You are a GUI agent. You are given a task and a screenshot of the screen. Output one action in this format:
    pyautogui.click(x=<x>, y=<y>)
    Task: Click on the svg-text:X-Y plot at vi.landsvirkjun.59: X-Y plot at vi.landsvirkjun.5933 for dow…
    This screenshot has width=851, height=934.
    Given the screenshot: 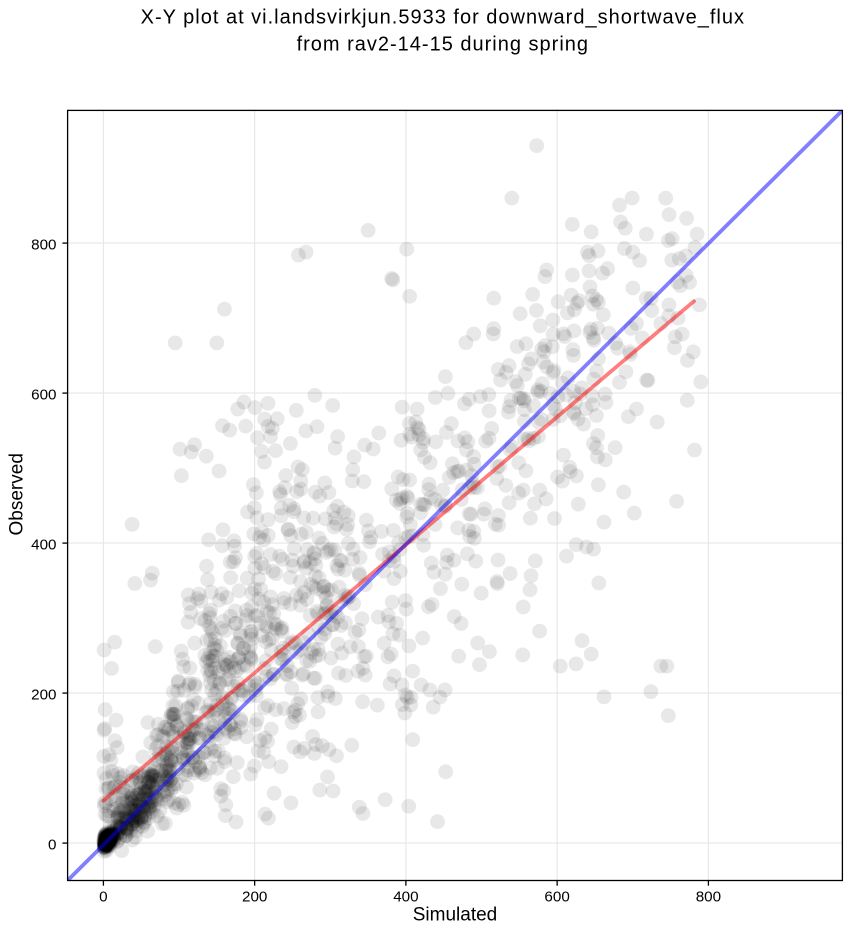 What is the action you would take?
    pyautogui.click(x=443, y=18)
    